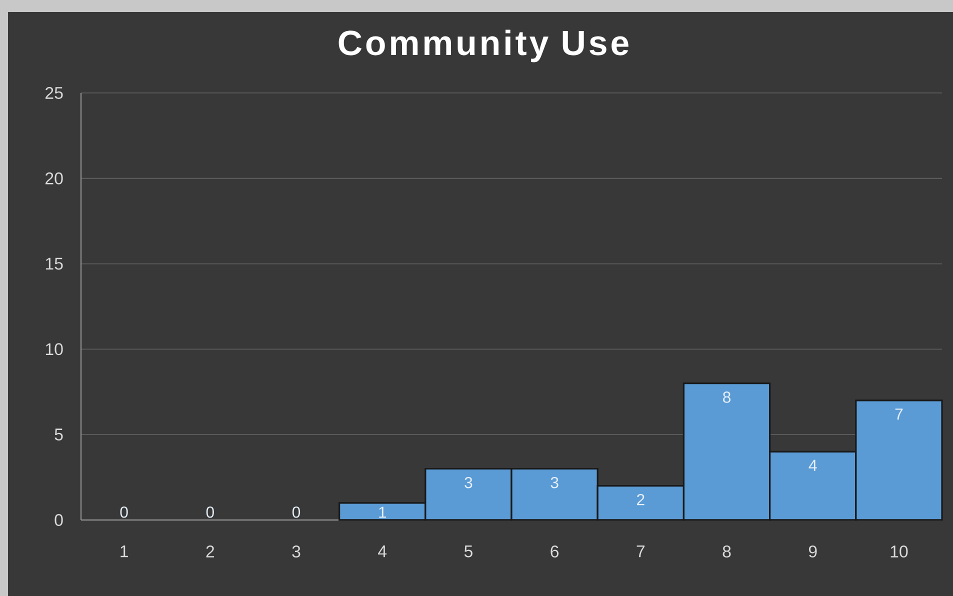 Image resolution: width=953 pixels, height=596 pixels. What do you see at coordinates (899, 552) in the screenshot?
I see `x-tick-label: 10` at bounding box center [899, 552].